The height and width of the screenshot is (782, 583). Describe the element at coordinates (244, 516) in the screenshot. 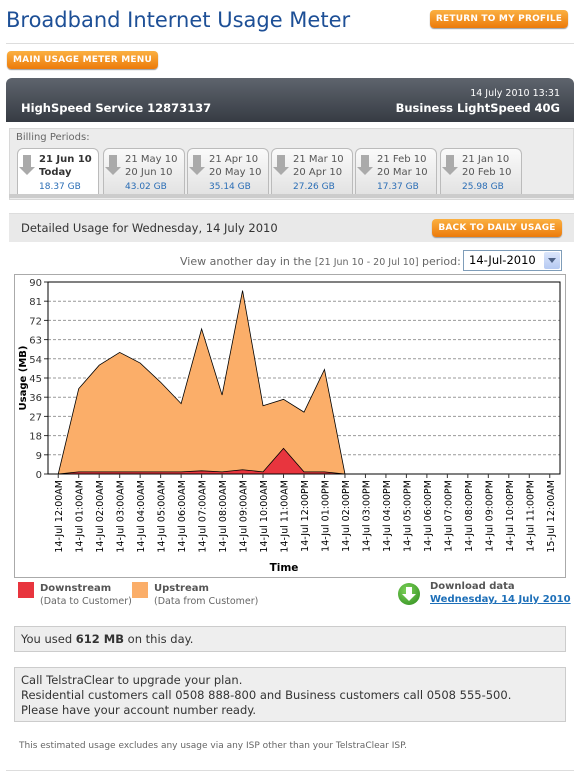

I see `x-tick-label: 14-Jul 09:00AM` at that location.